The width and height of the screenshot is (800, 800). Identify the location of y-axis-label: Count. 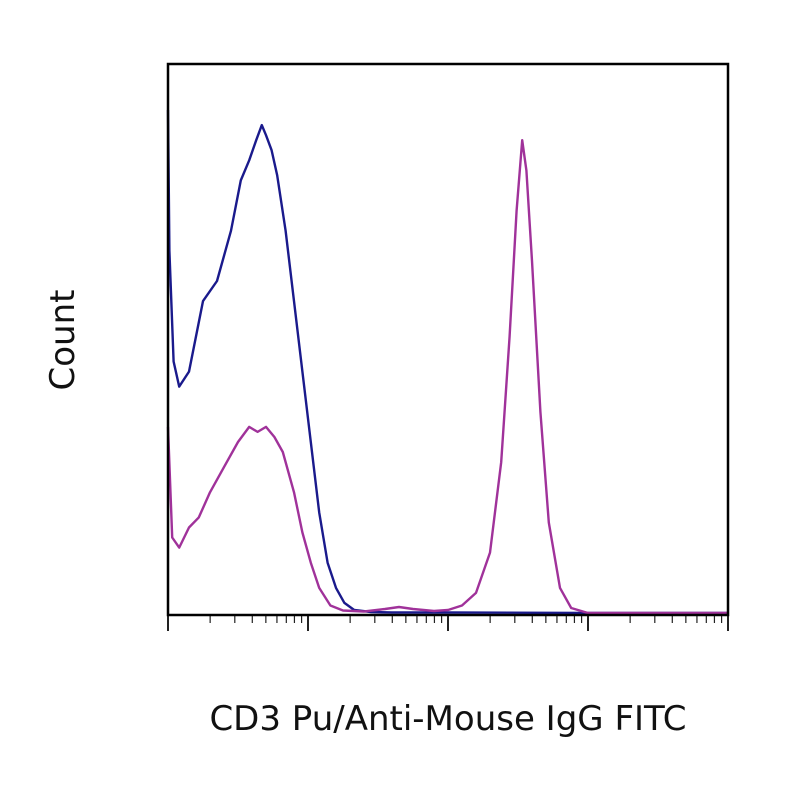
(63, 340).